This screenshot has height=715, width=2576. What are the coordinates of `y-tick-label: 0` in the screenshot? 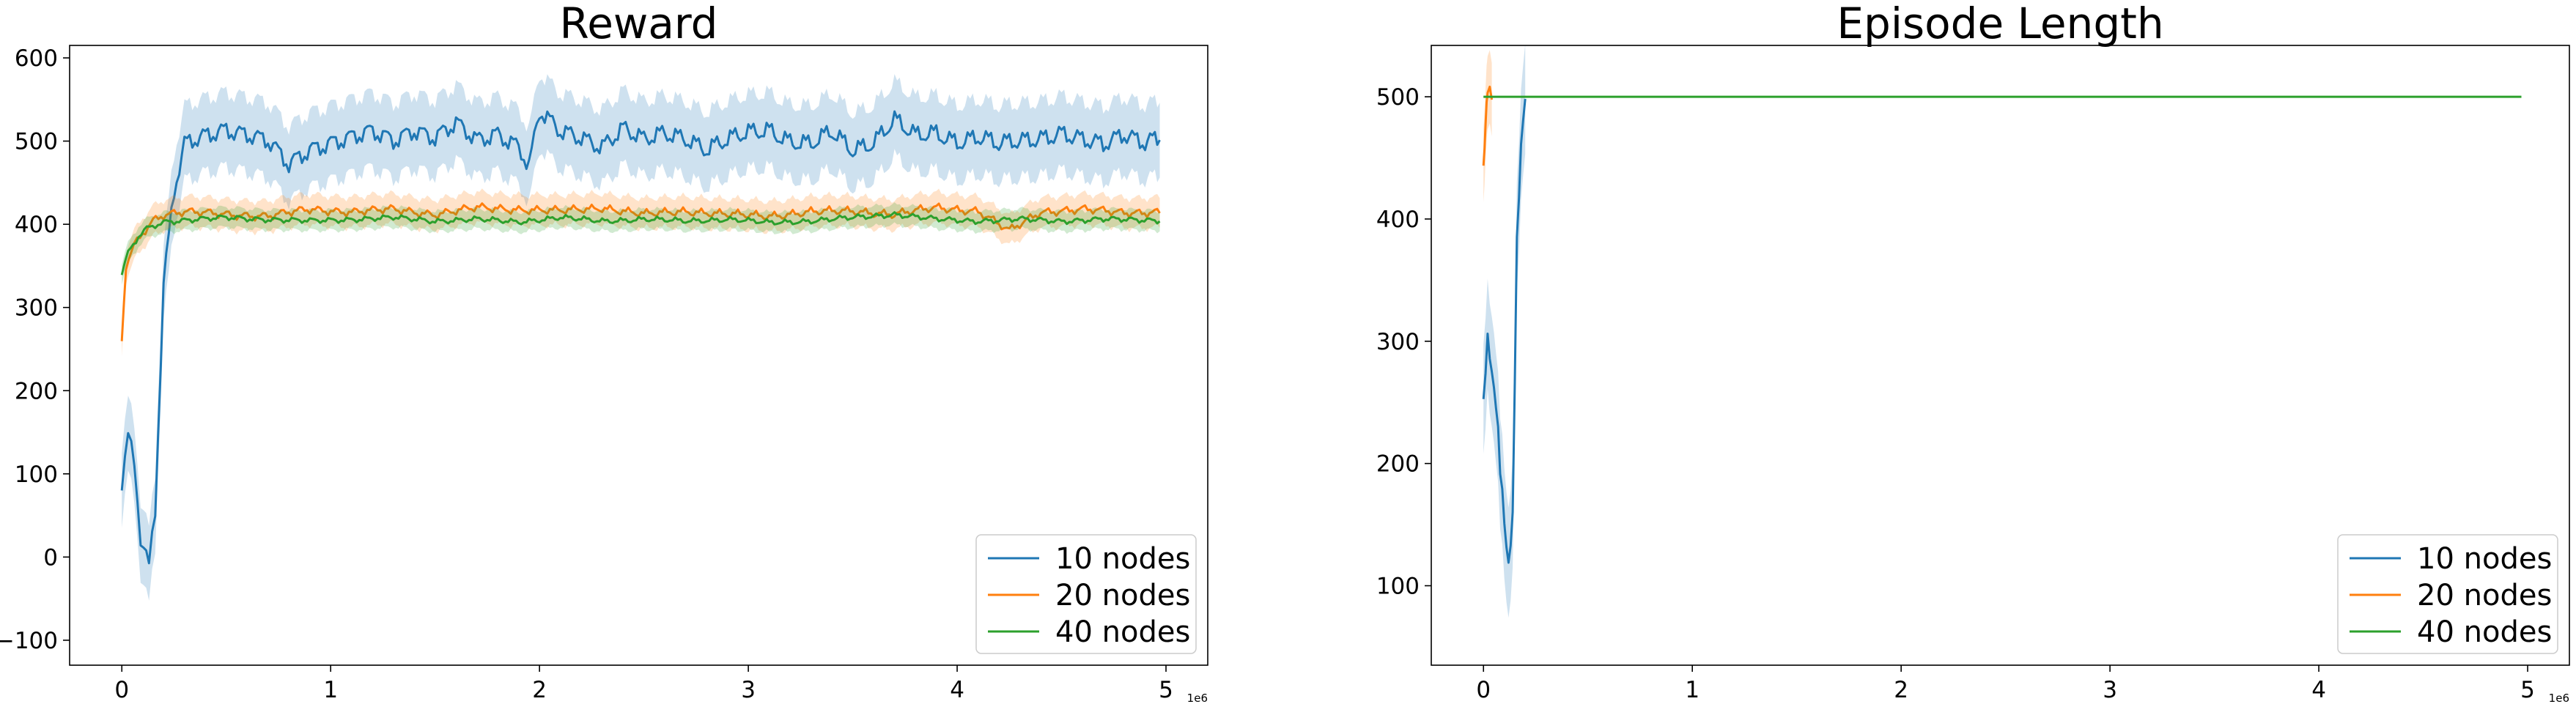 It's located at (50, 557).